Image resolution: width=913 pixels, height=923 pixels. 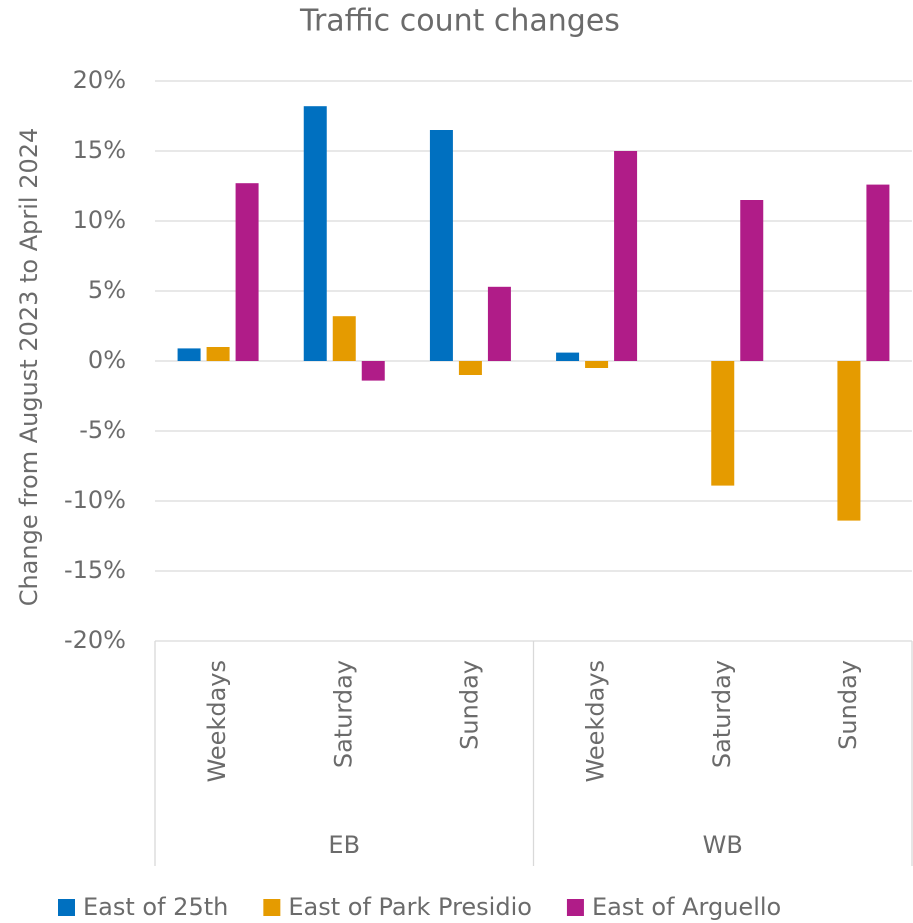 I want to click on y-tick-label: 15%, so click(x=99, y=150).